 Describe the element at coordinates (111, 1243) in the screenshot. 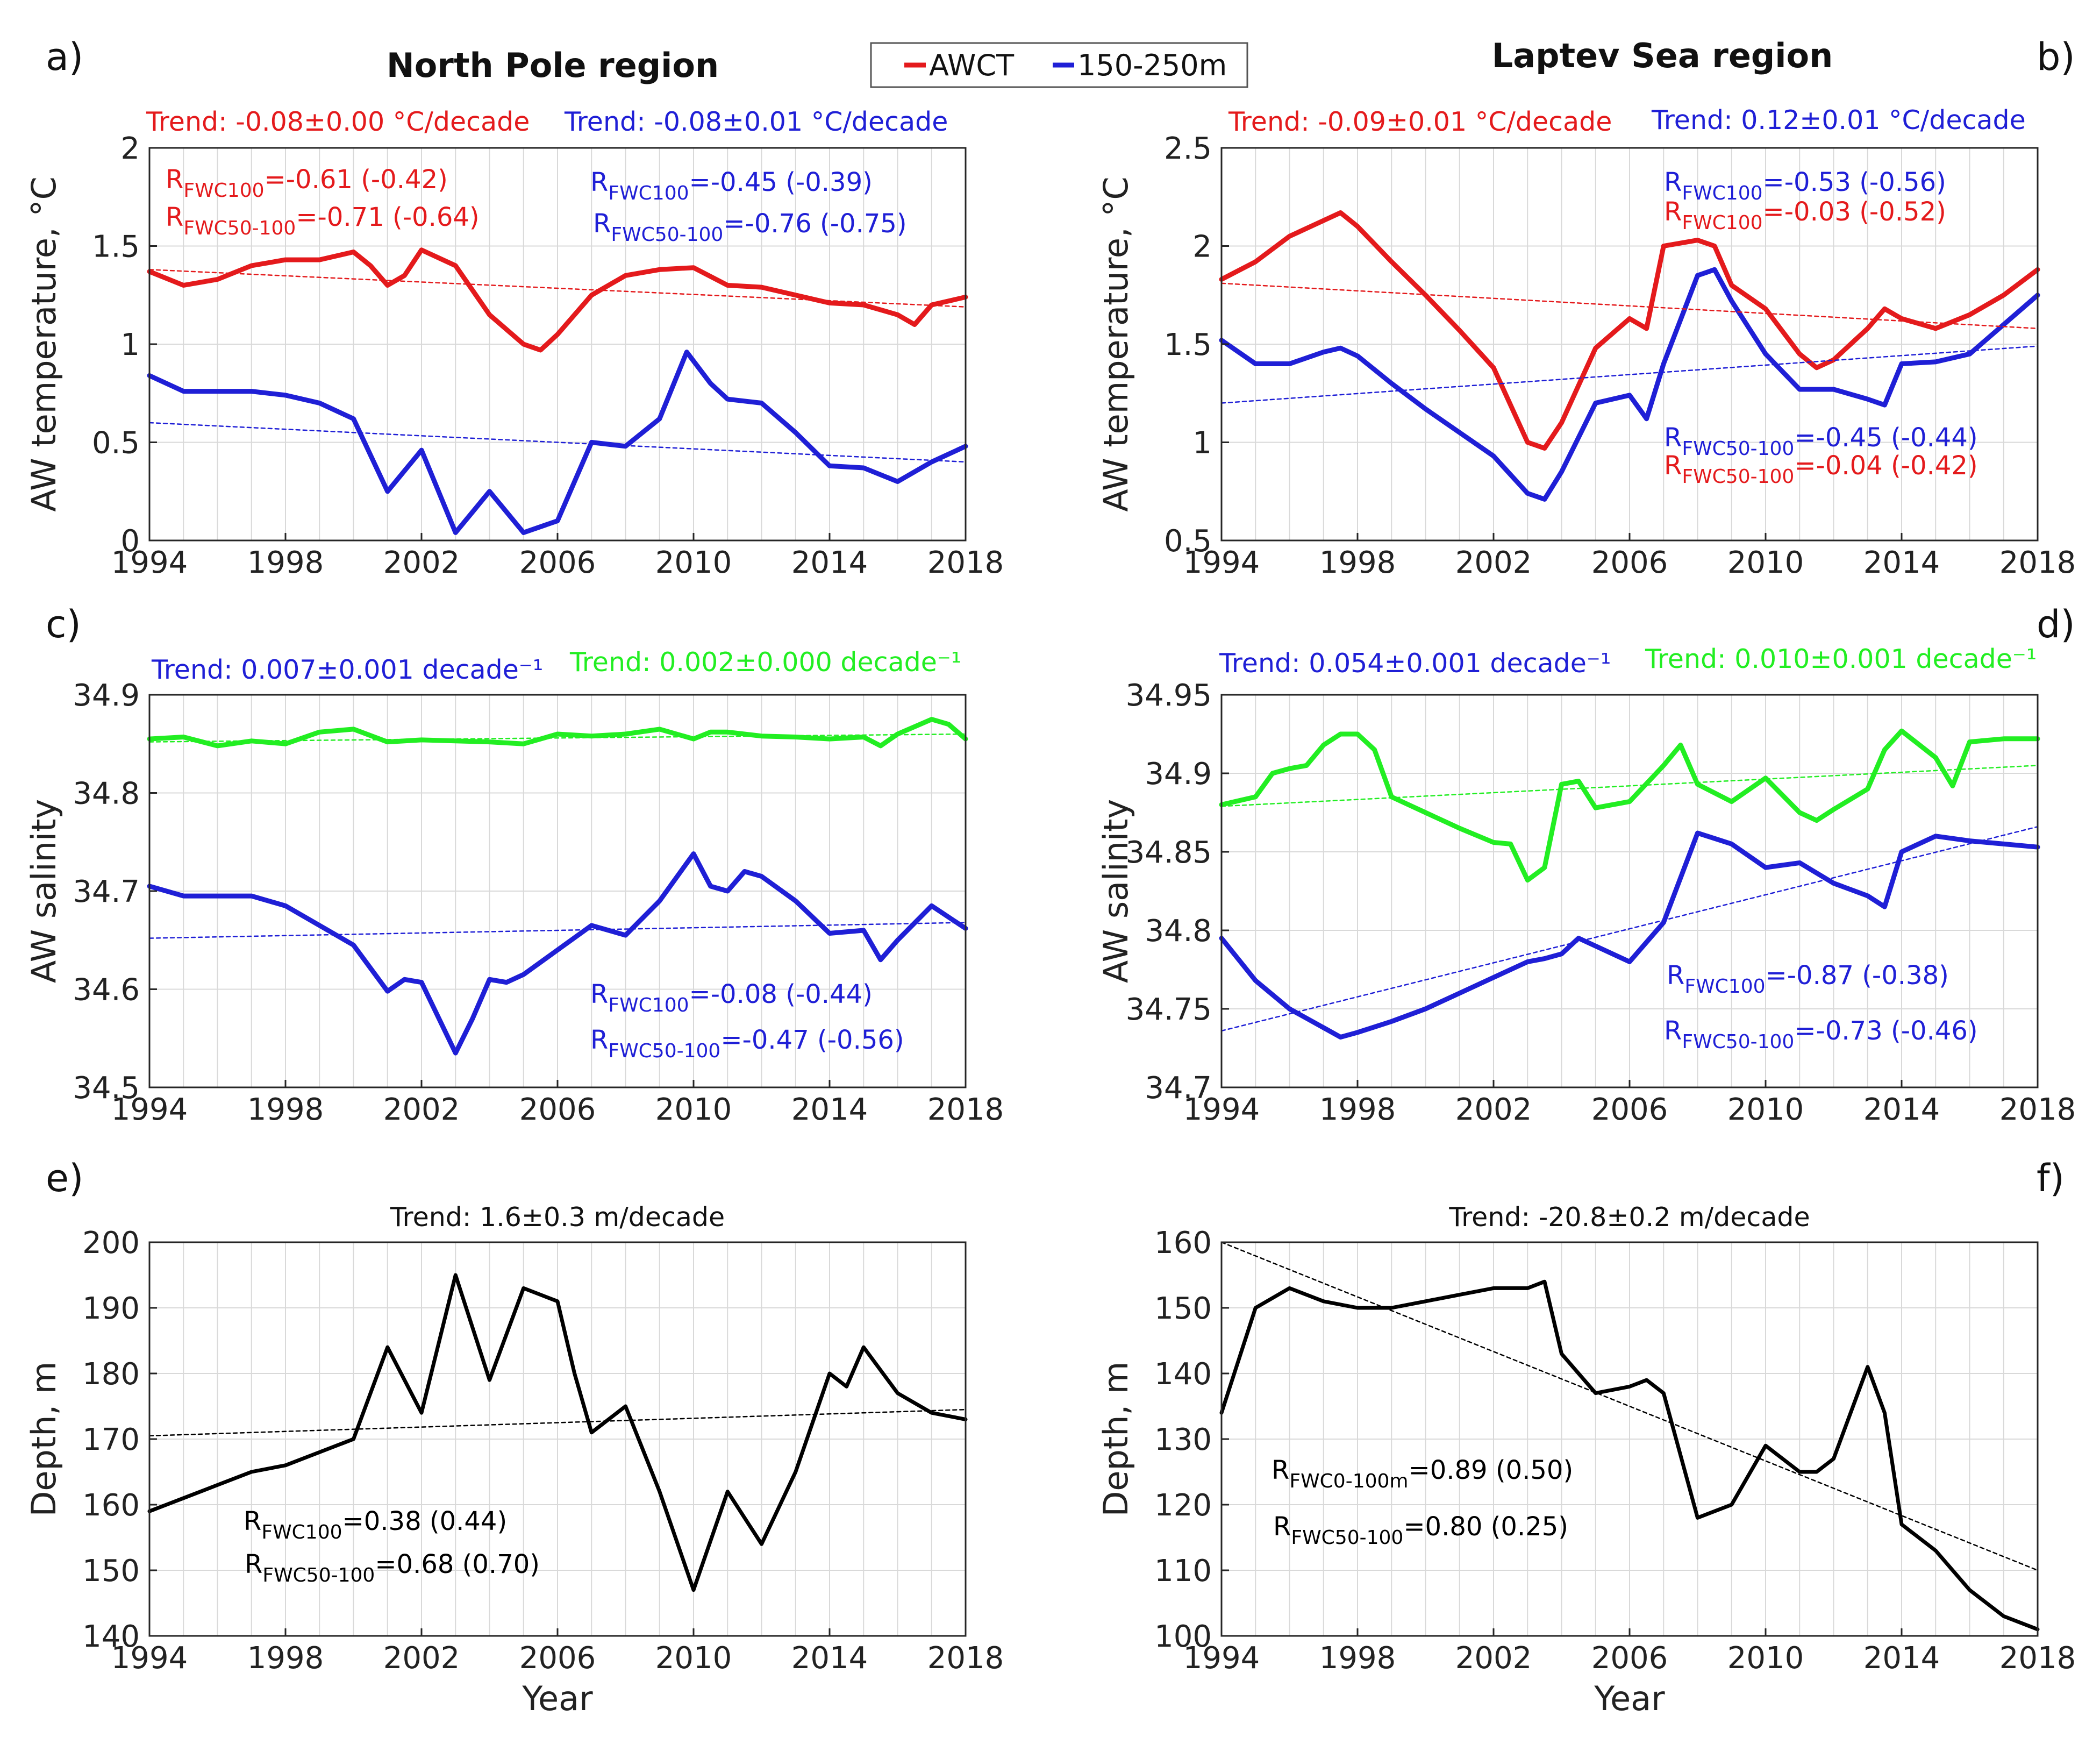

I see `y-tick-label: 200` at that location.